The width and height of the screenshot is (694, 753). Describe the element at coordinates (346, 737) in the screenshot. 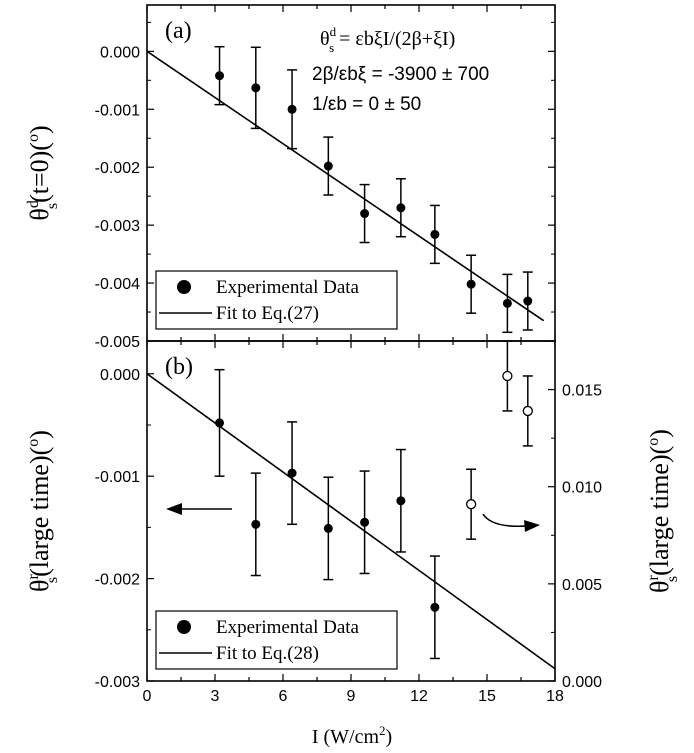

I see `x-label-text: I (W/cm` at that location.